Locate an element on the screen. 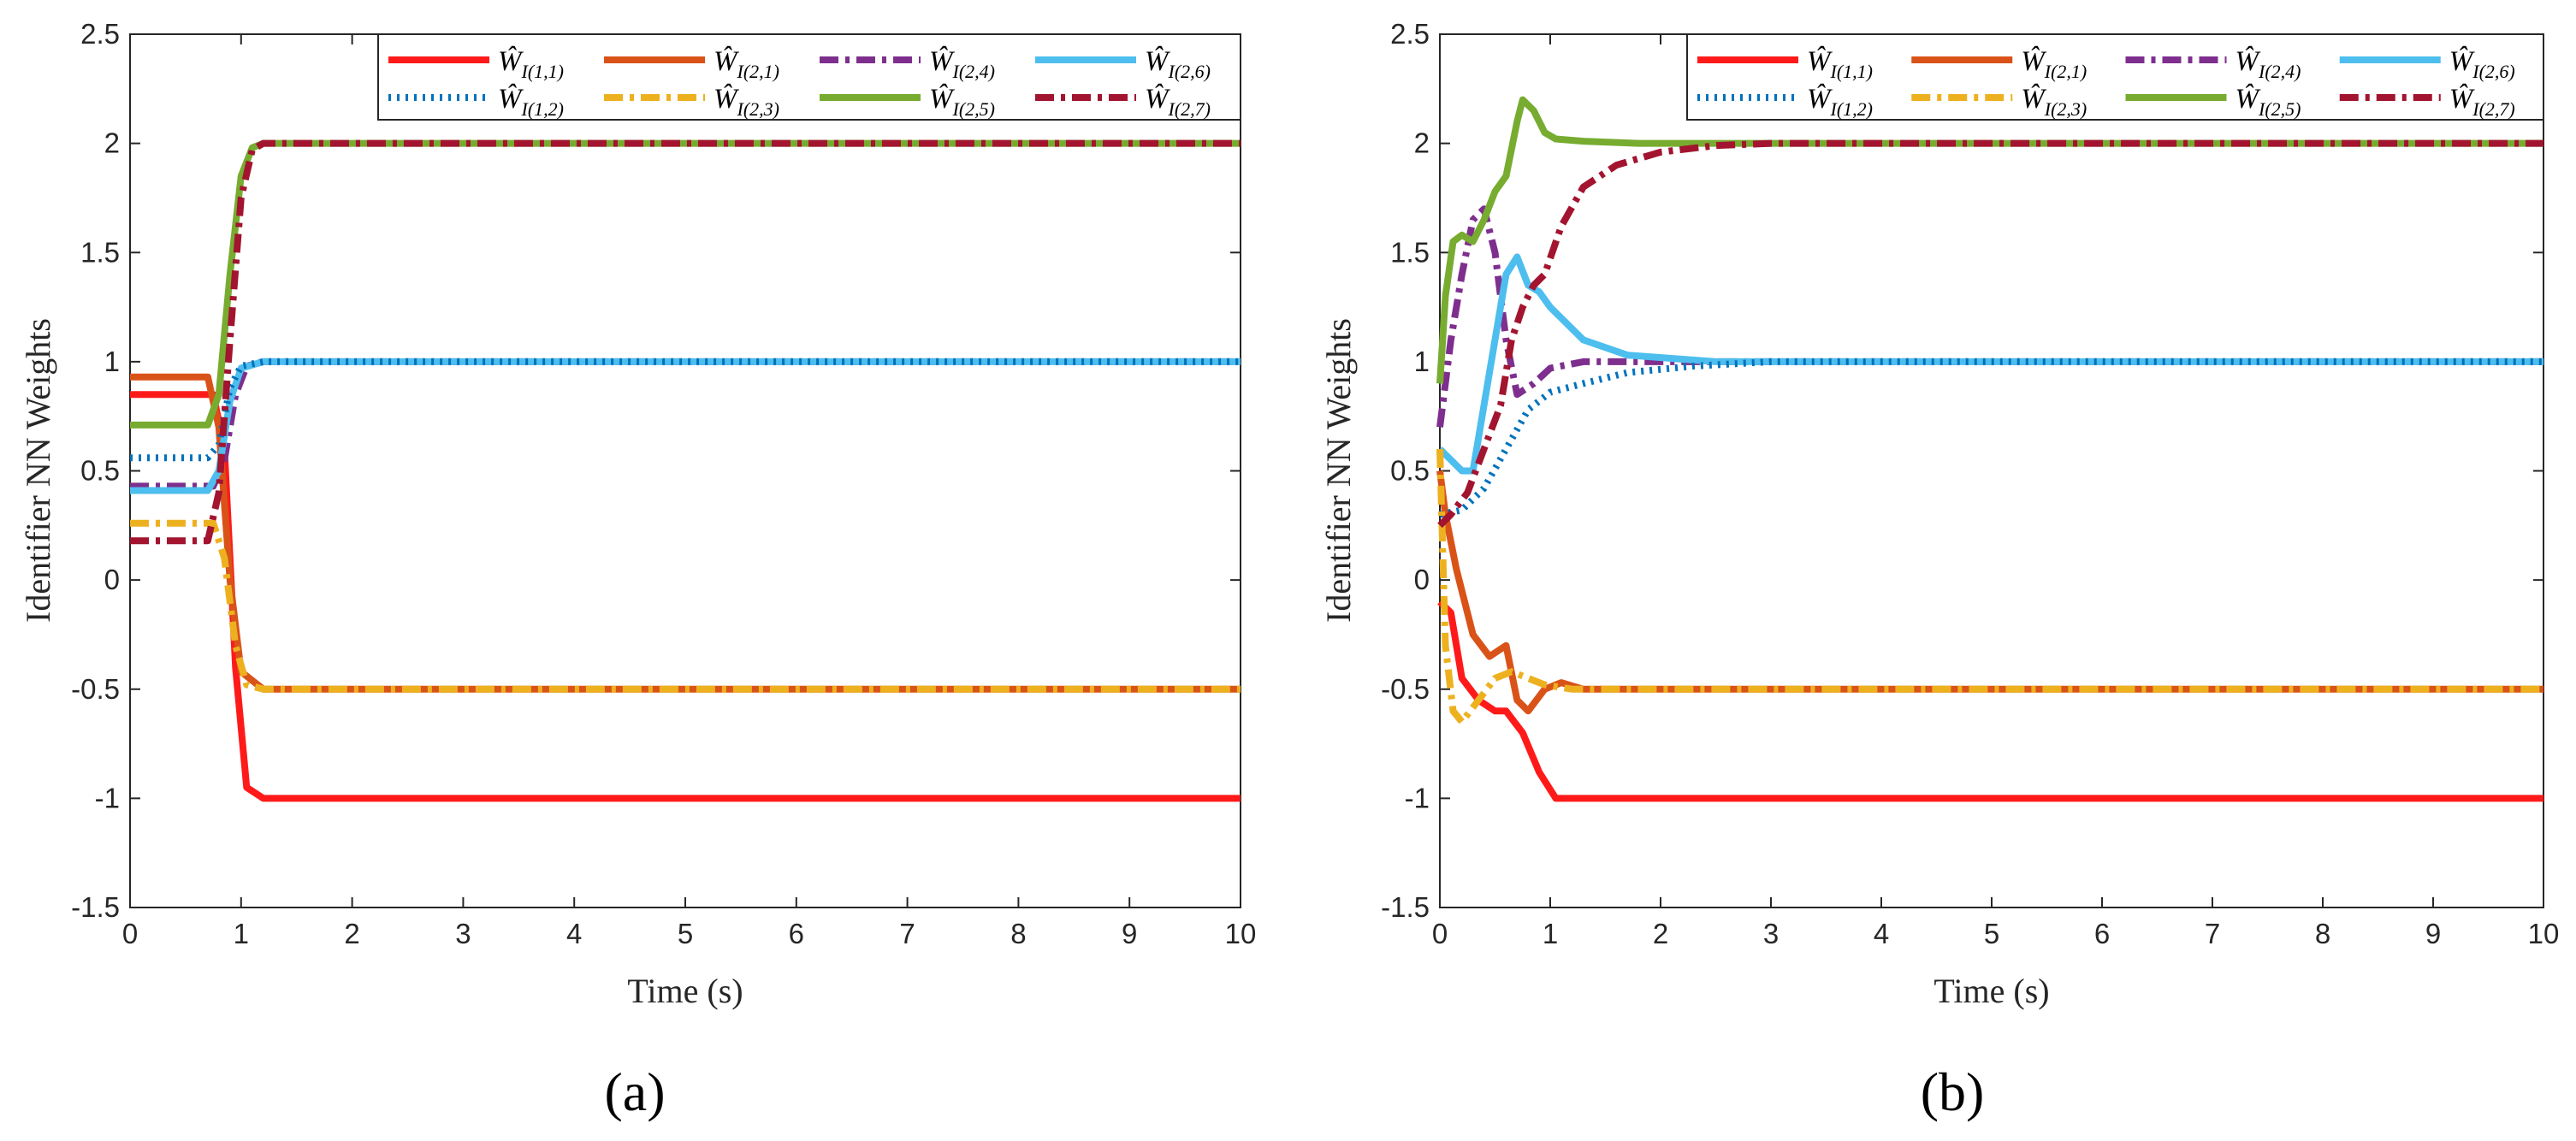 The width and height of the screenshot is (2576, 1141). x-axis-label-b: Time (s) is located at coordinates (1991, 991).